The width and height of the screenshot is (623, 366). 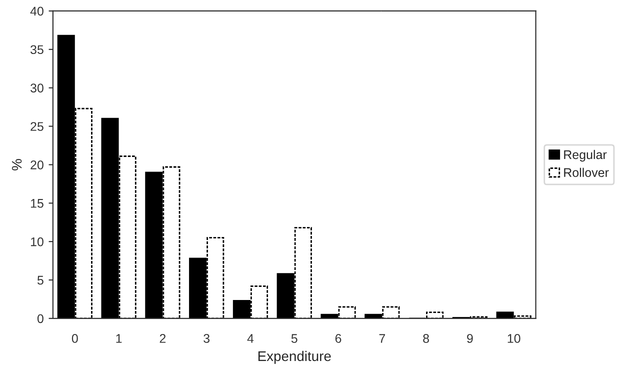 I want to click on legend-label: Regular, so click(x=585, y=156).